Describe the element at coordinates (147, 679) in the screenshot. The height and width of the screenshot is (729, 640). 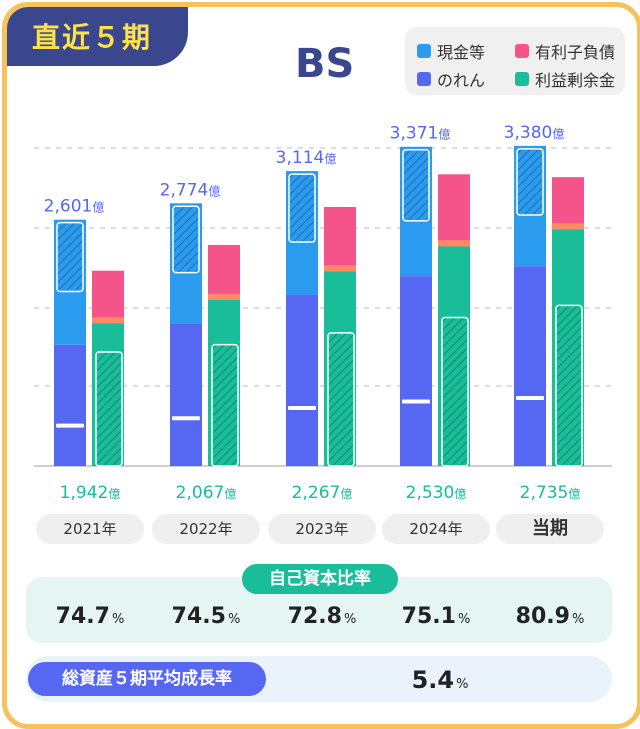
I see `growth-title: 総資産５期平均成長率` at that location.